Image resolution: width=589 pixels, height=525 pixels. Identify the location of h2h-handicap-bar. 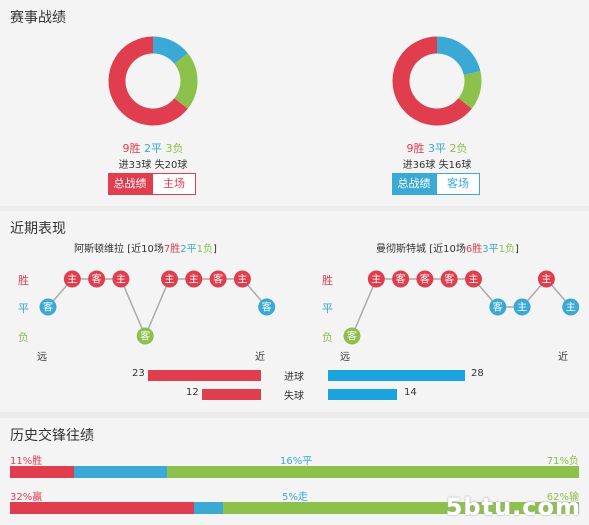
(294, 508).